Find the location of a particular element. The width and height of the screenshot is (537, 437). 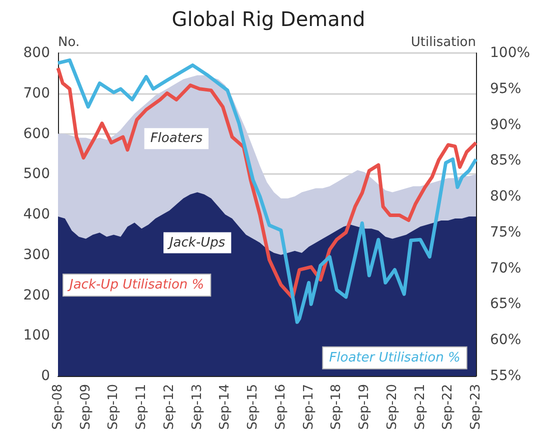

chart-title: Global Rig Demand is located at coordinates (269, 19).